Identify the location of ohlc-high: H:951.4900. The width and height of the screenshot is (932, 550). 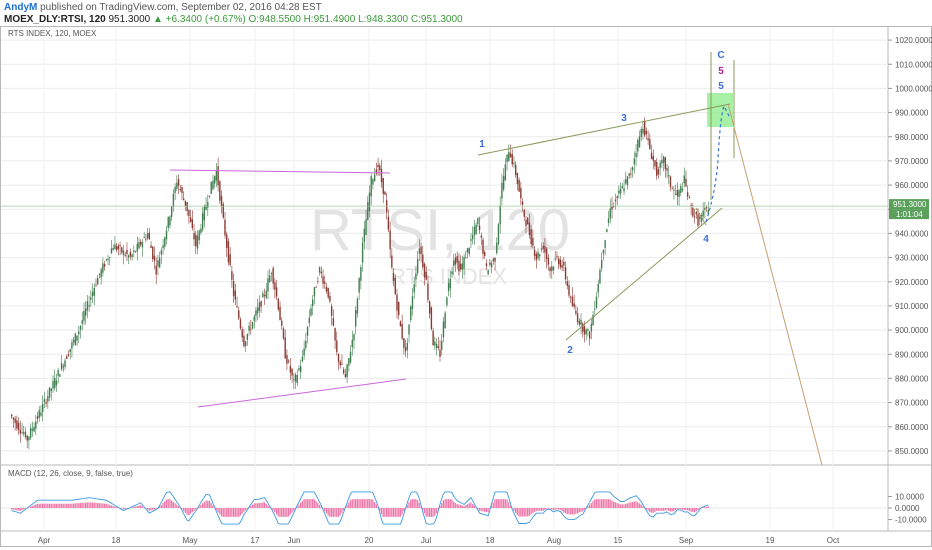
(329, 19).